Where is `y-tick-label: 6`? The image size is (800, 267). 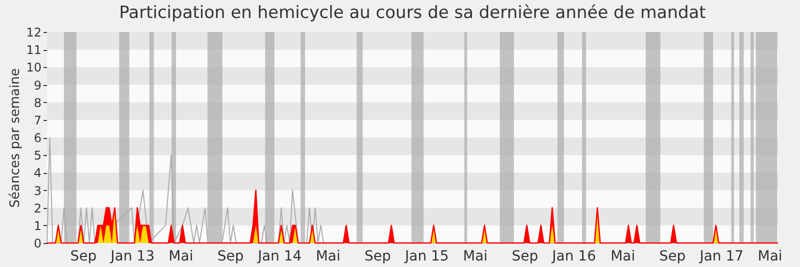
y-tick-label: 6 is located at coordinates (38, 138).